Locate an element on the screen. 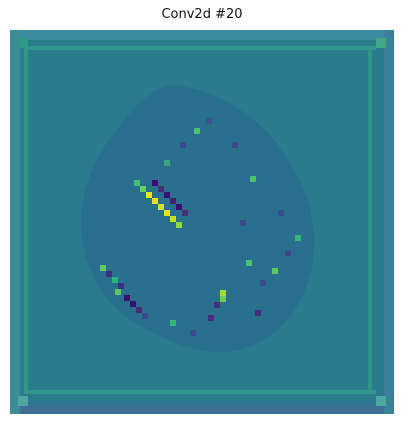  corner-top-right is located at coordinates (381, 43).